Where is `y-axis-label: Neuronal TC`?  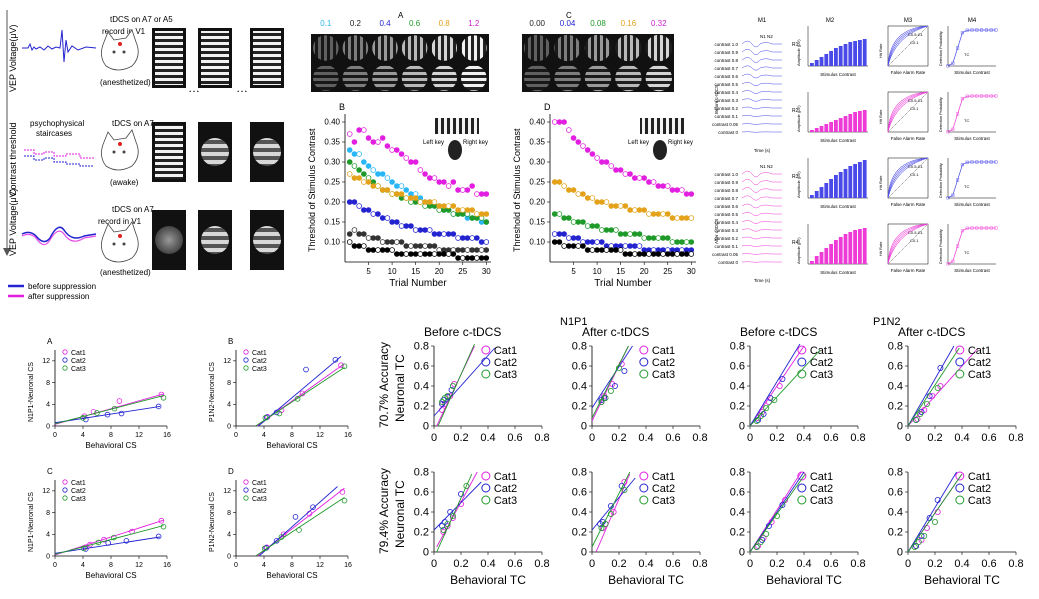 y-axis-label: Neuronal TC is located at coordinates (400, 388).